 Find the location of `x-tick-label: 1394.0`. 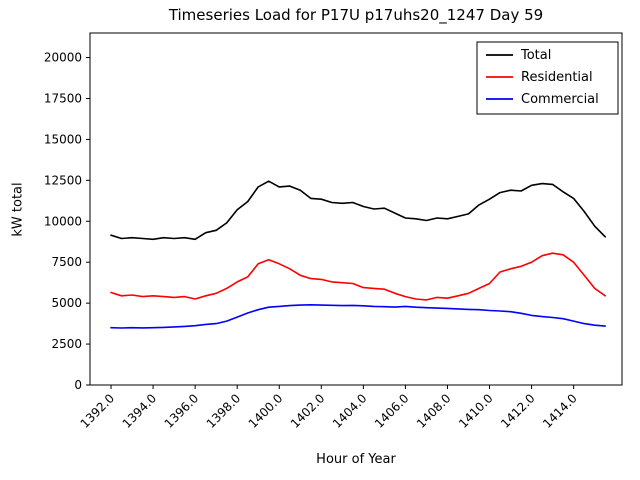

x-tick-label: 1394.0 is located at coordinates (140, 411).